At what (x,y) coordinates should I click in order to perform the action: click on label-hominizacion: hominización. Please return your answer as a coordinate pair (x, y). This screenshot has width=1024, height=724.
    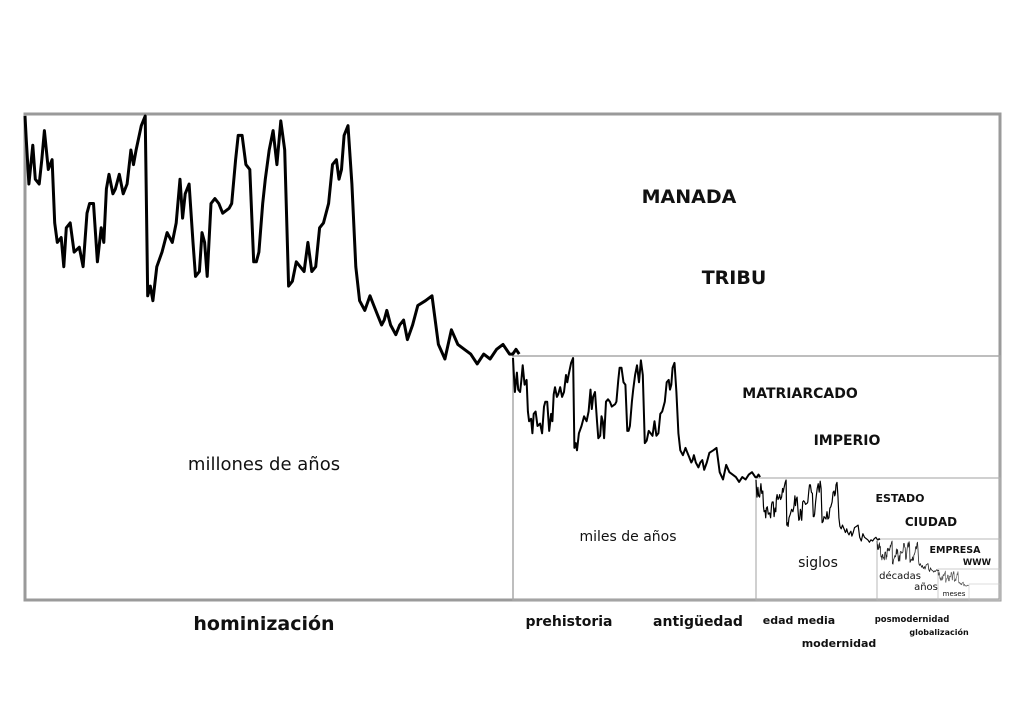
    Looking at the image, I should click on (263, 624).